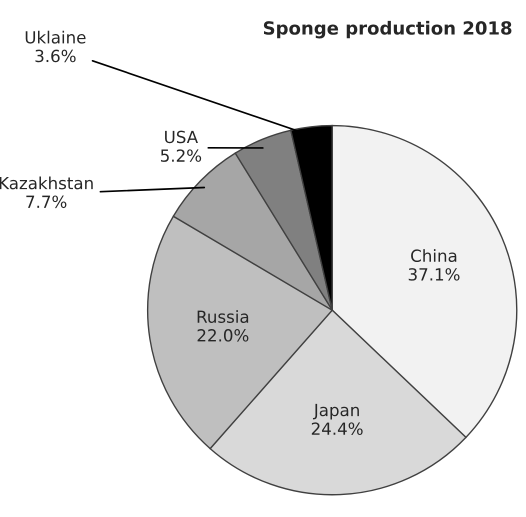 The image size is (526, 517). Describe the element at coordinates (433, 255) in the screenshot. I see `slice-label: China` at that location.